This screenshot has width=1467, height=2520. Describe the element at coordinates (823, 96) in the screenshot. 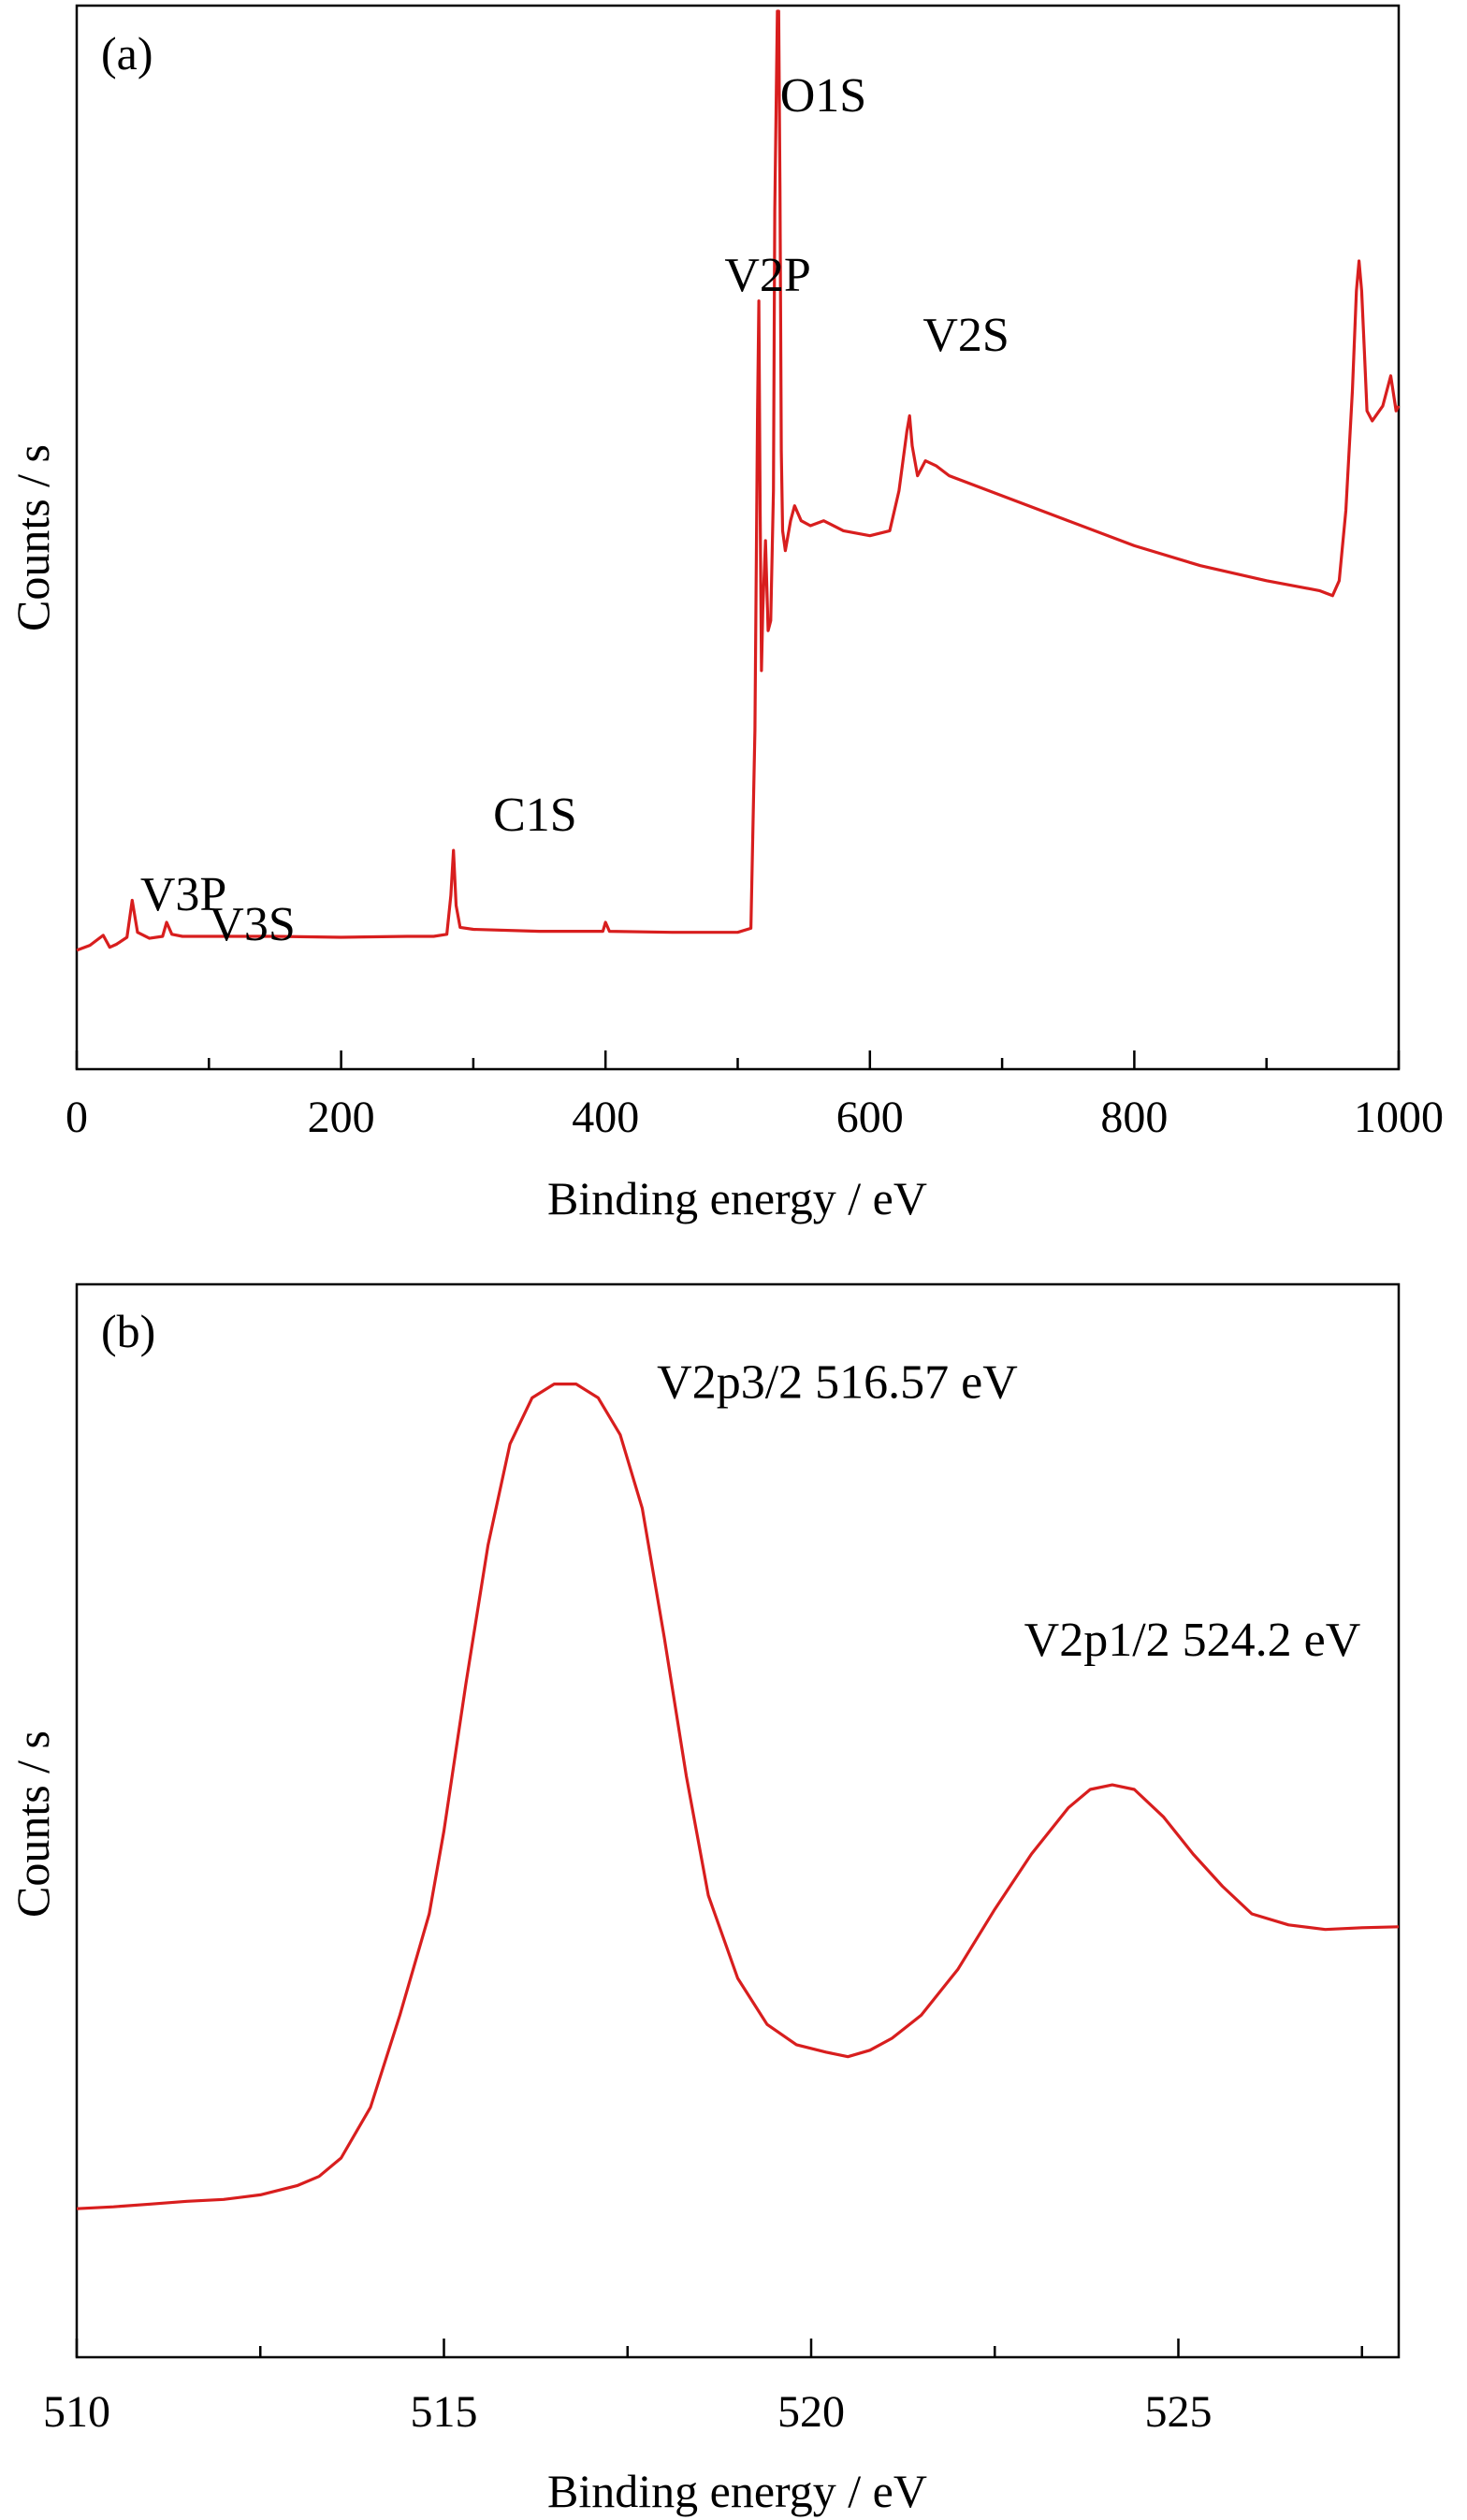

I see `peak-label: O1S` at that location.